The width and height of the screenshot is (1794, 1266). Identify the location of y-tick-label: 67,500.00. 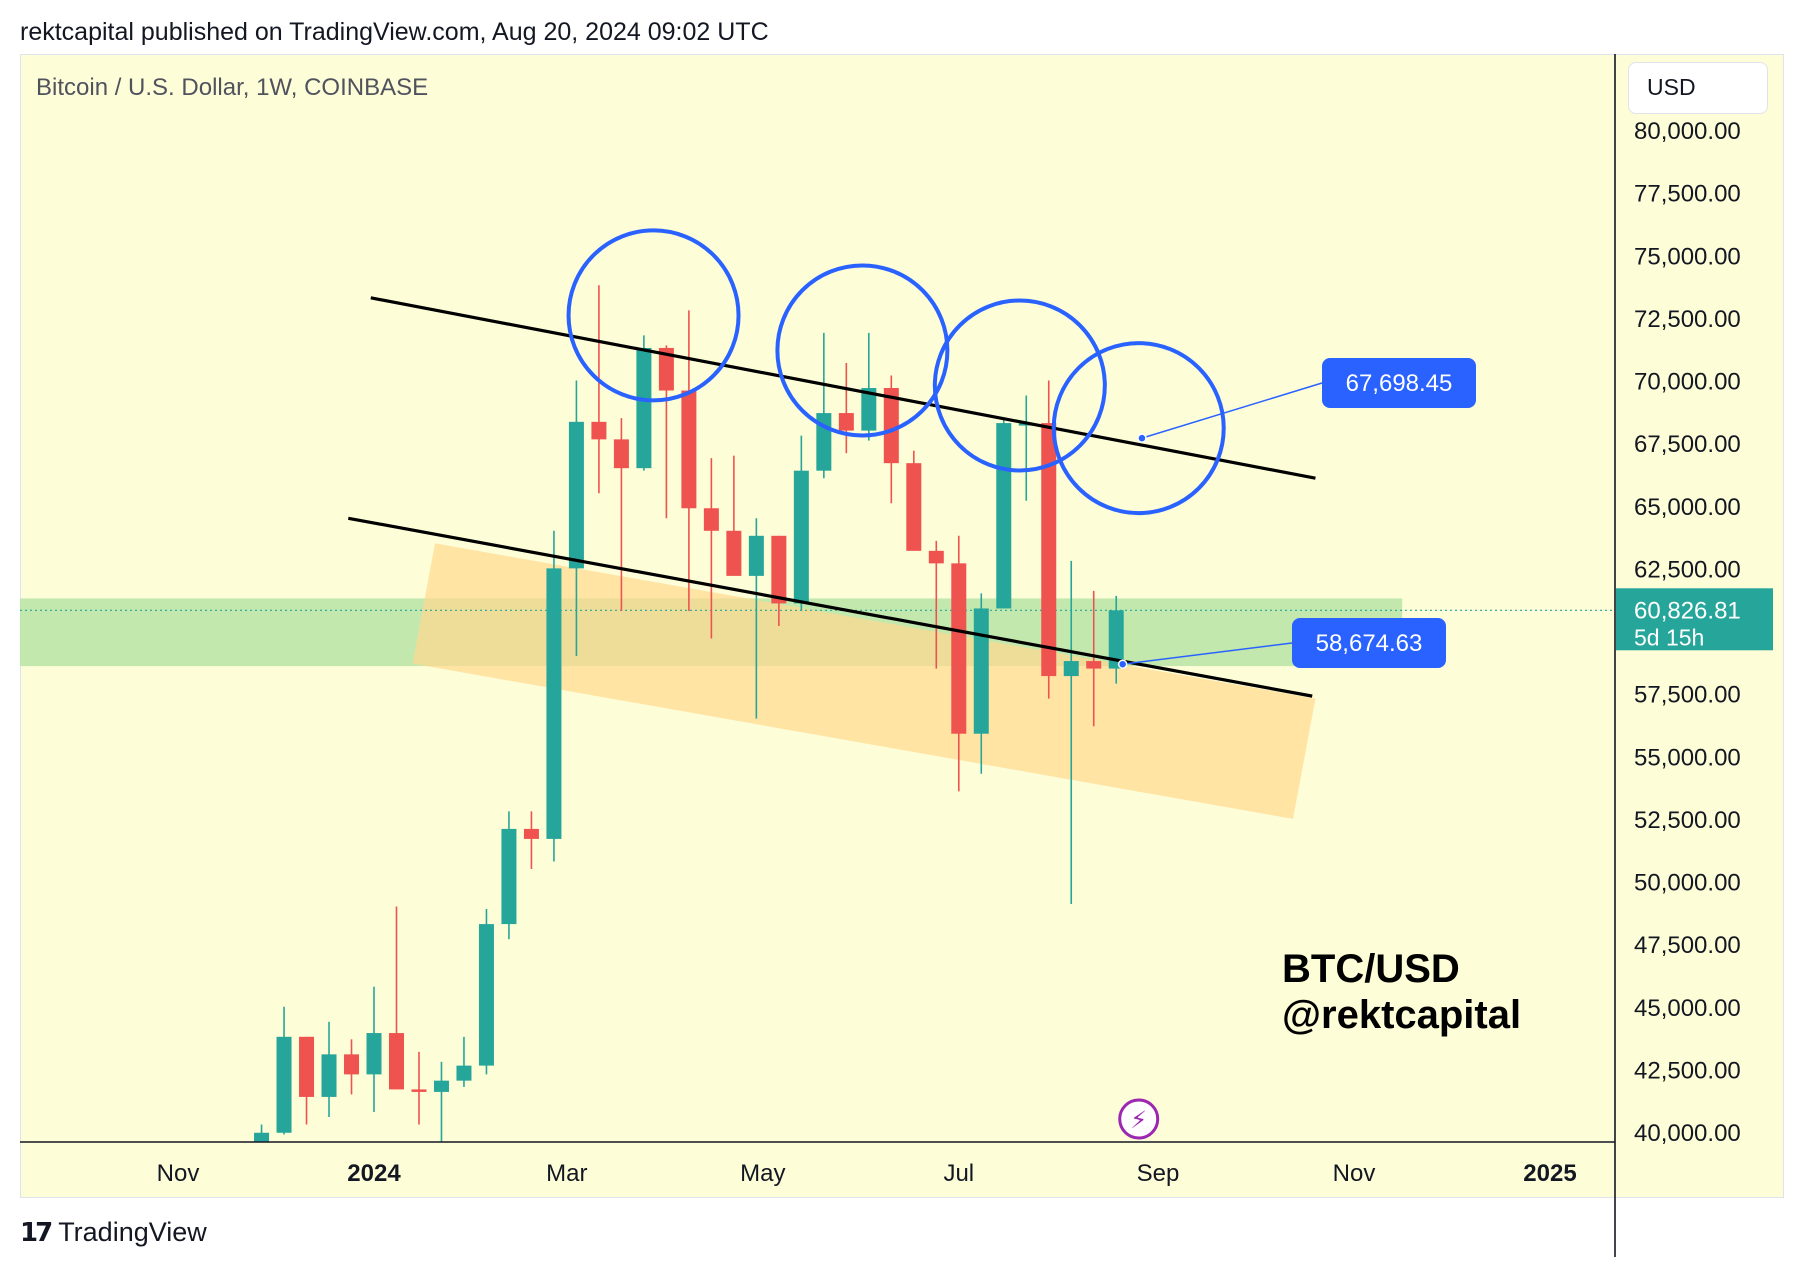
(1687, 444).